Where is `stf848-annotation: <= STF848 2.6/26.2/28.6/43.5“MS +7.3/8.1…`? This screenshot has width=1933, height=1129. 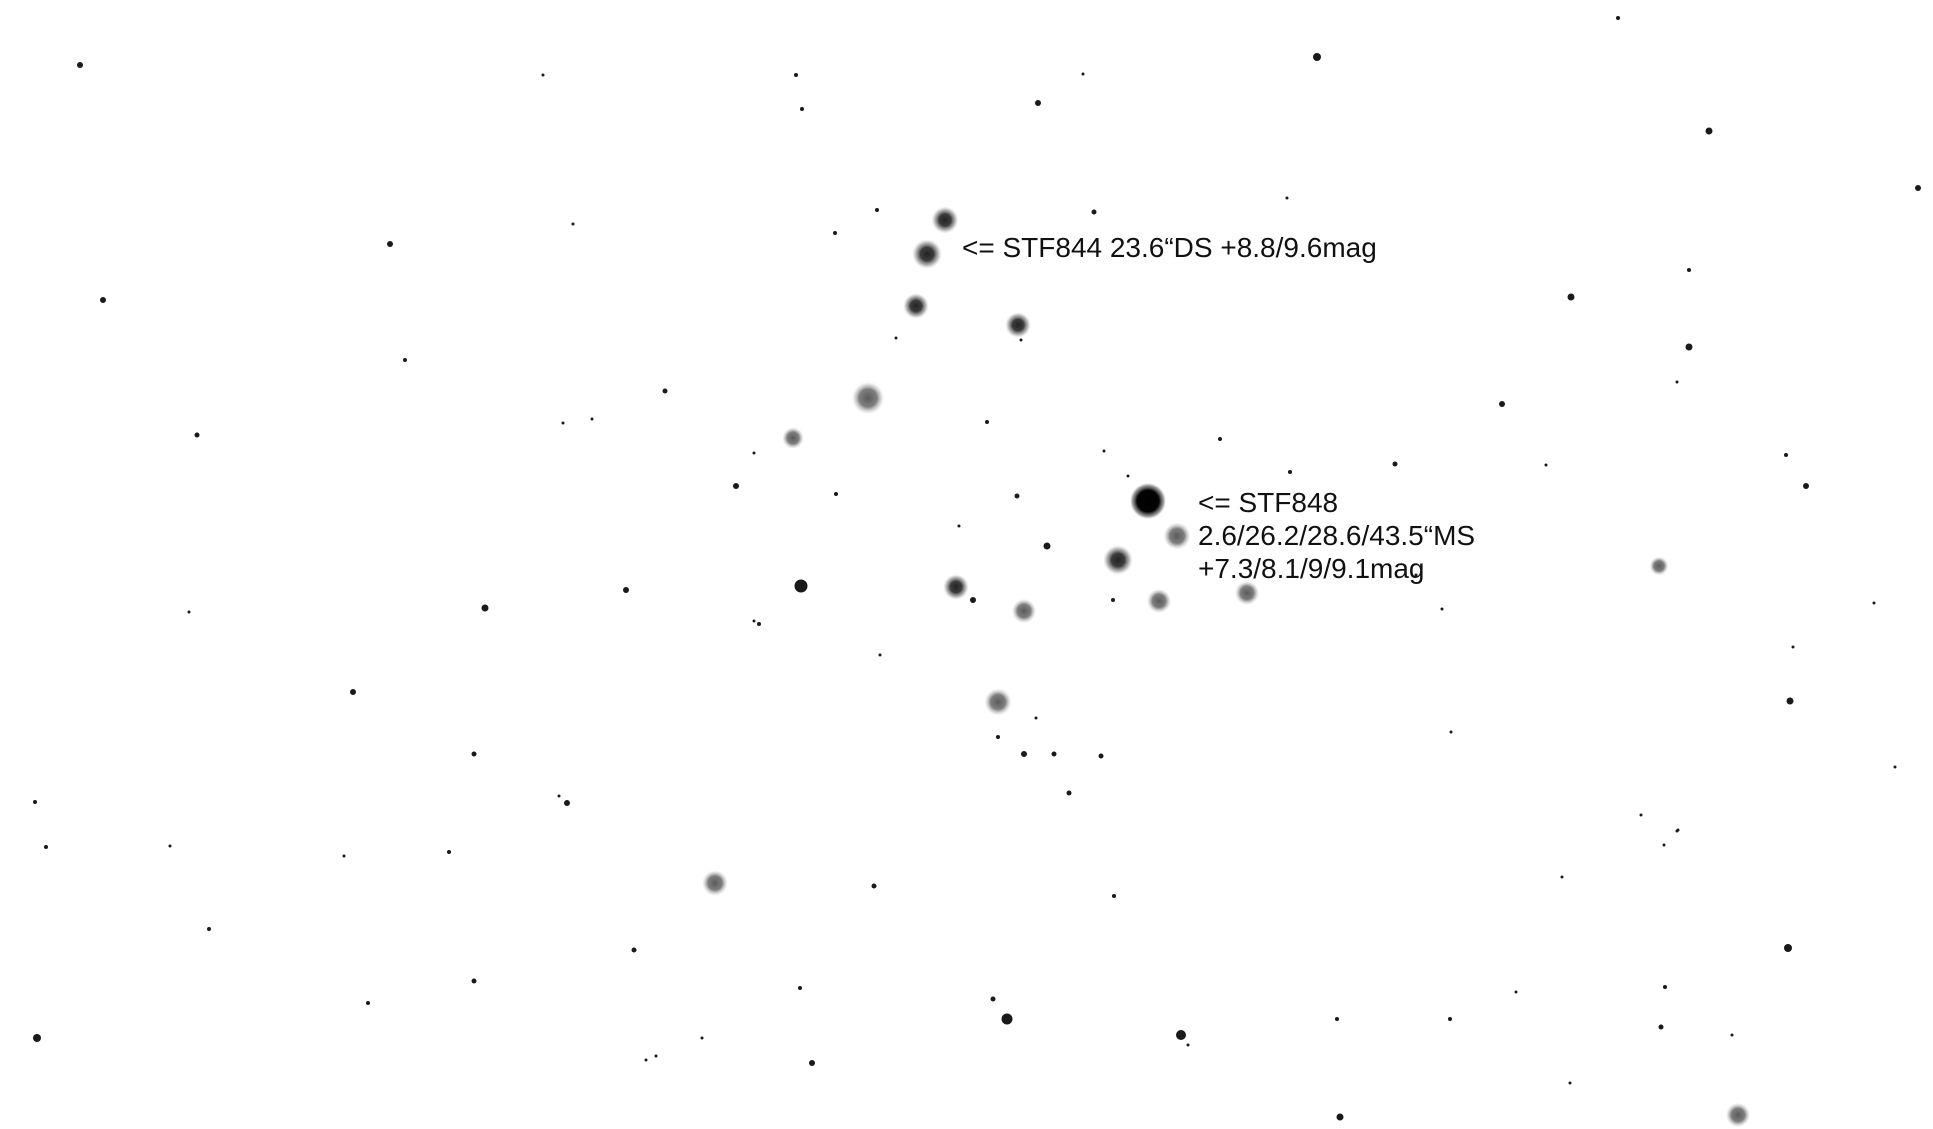
stf848-annotation: <= STF848 2.6/26.2/28.6/43.5“MS +7.3/8.1… is located at coordinates (1336, 535).